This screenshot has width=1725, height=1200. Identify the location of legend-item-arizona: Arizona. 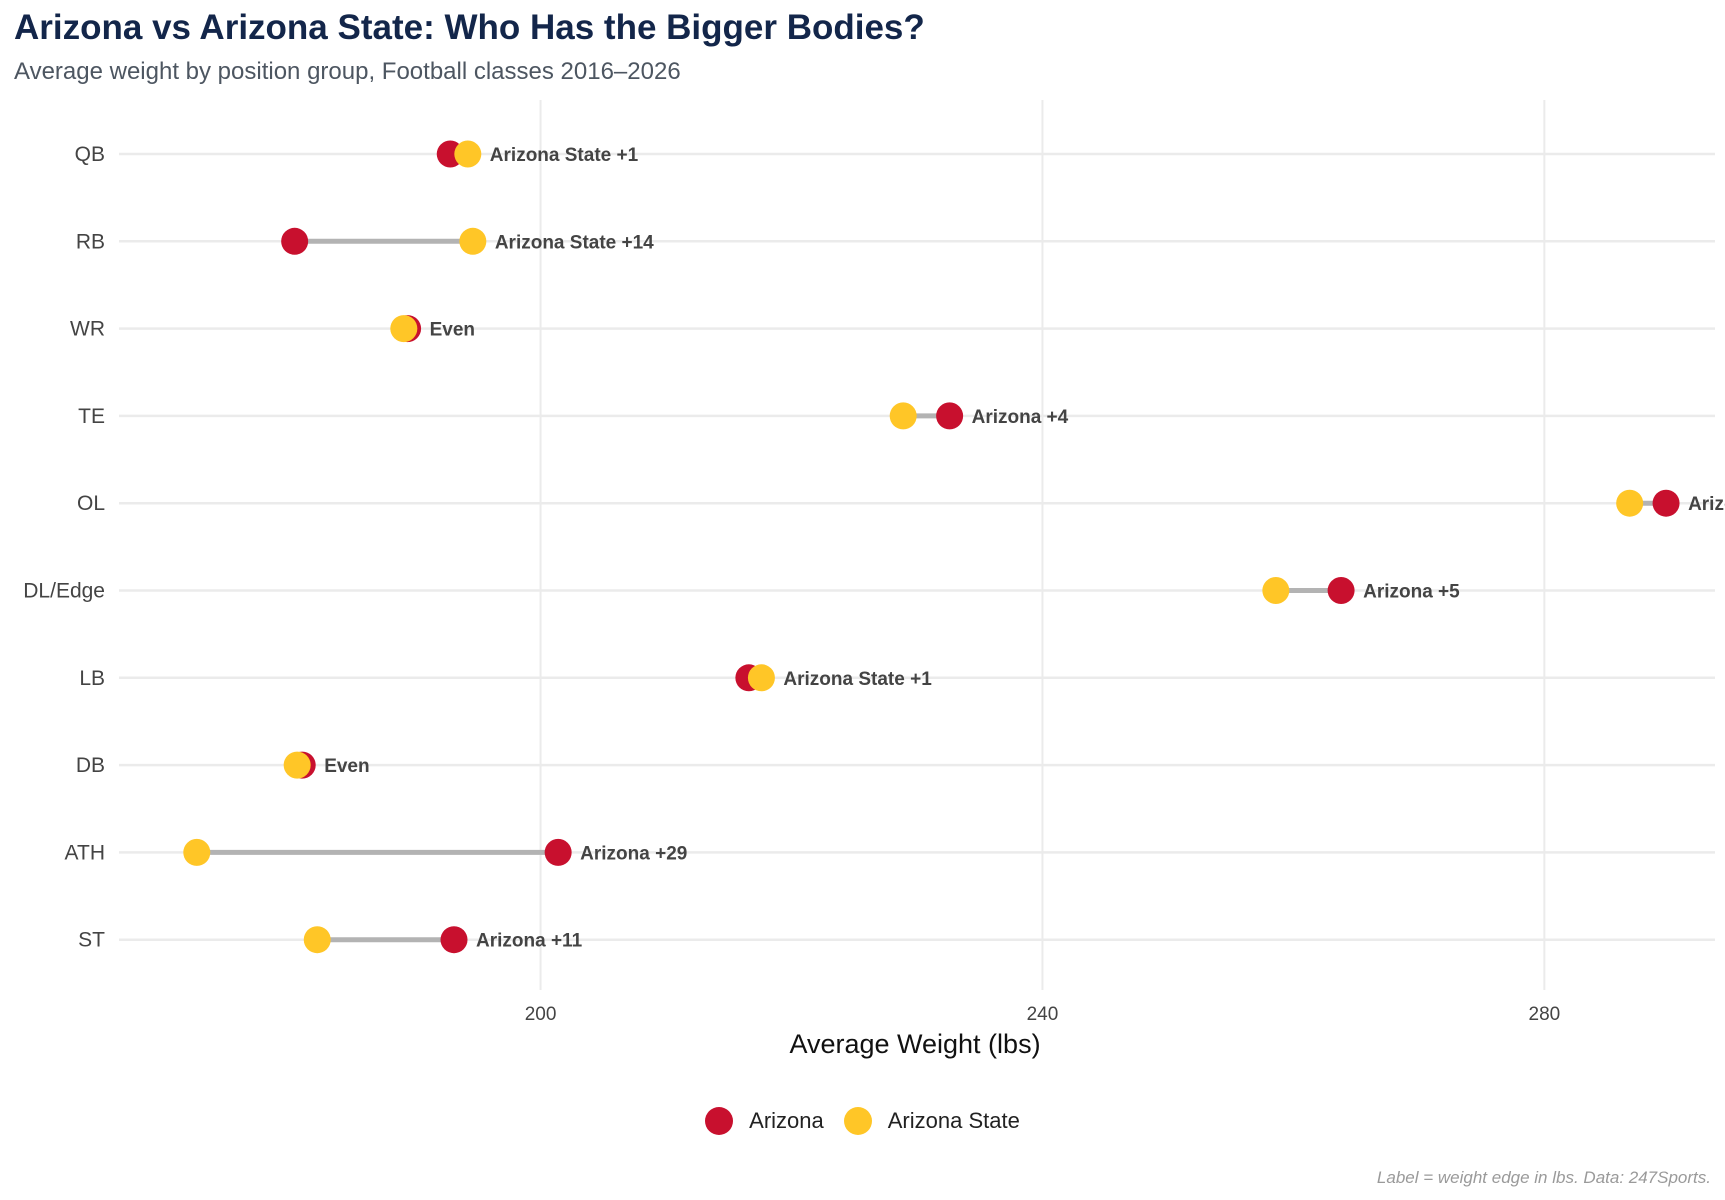
(764, 1121).